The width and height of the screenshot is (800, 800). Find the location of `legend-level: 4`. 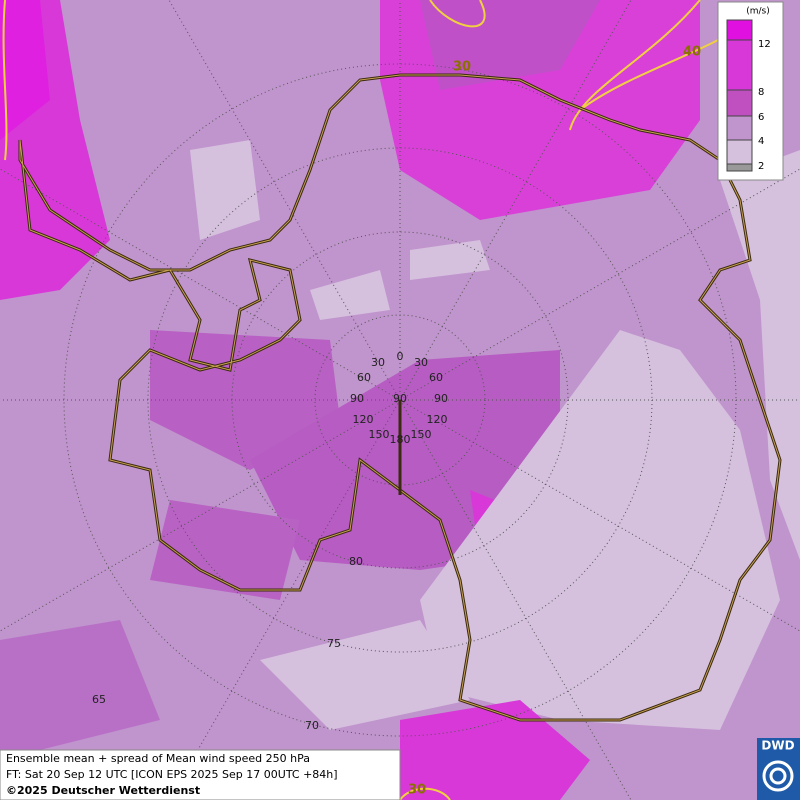

legend-level: 4 is located at coordinates (761, 141).